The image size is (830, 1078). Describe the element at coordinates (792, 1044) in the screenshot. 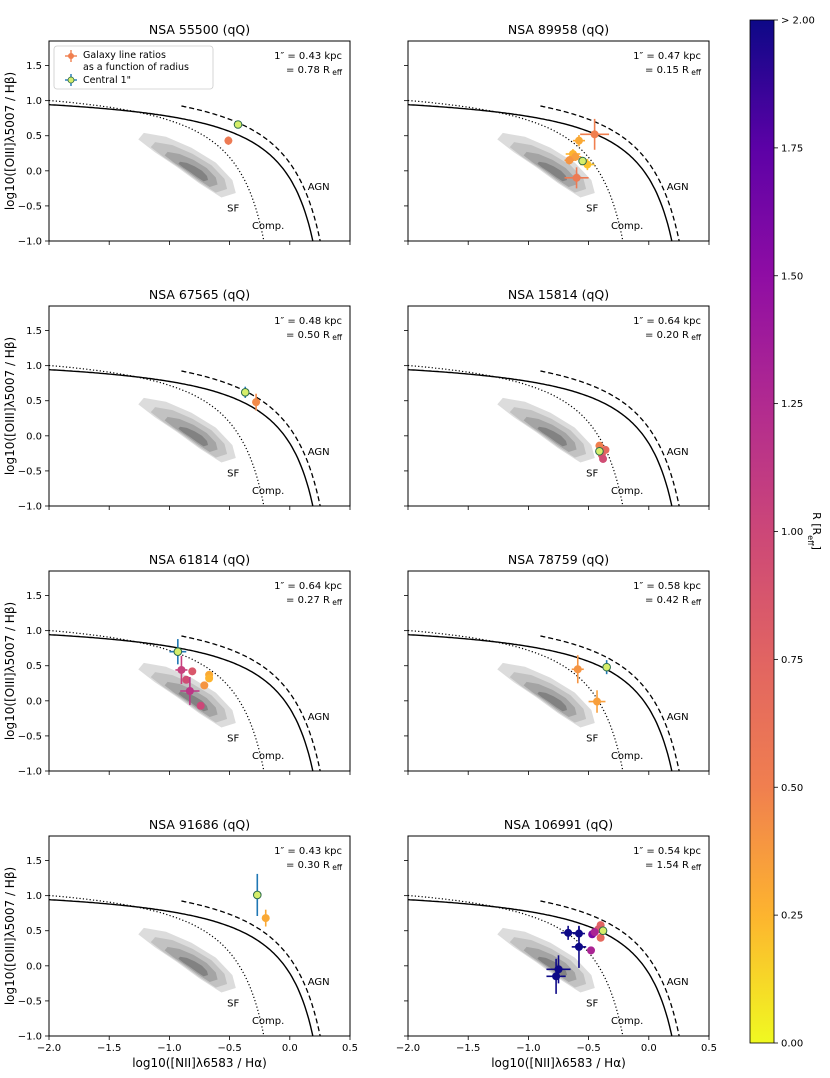

I see `colorbar-tick-label: 0.00` at that location.